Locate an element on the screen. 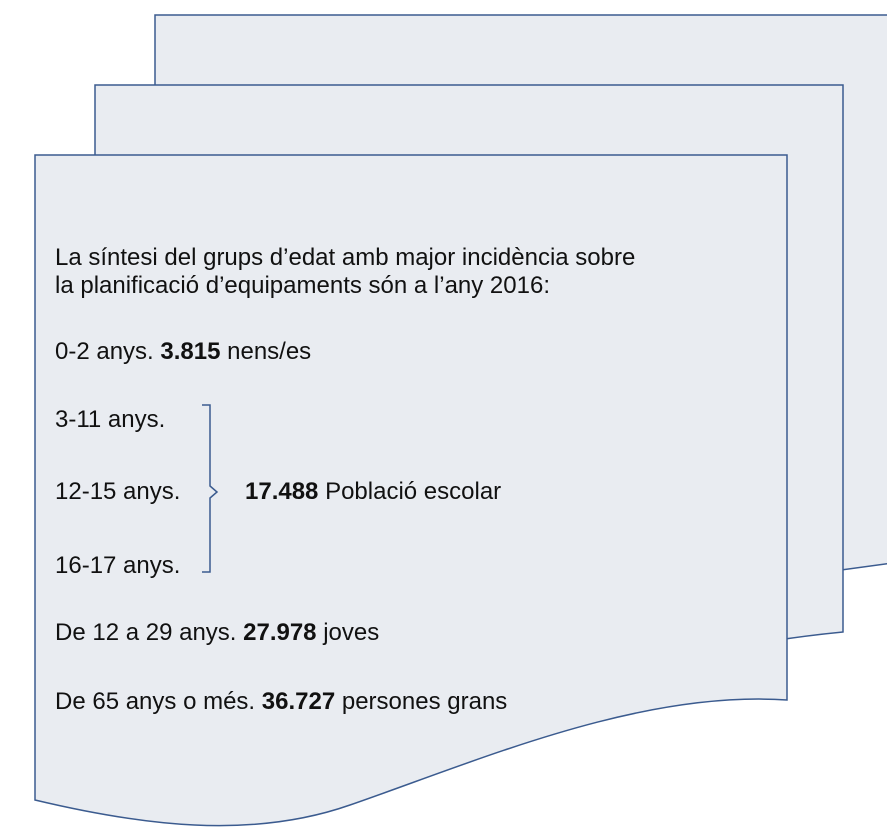 This screenshot has height=832, width=887. label: Població escolar is located at coordinates (413, 491).